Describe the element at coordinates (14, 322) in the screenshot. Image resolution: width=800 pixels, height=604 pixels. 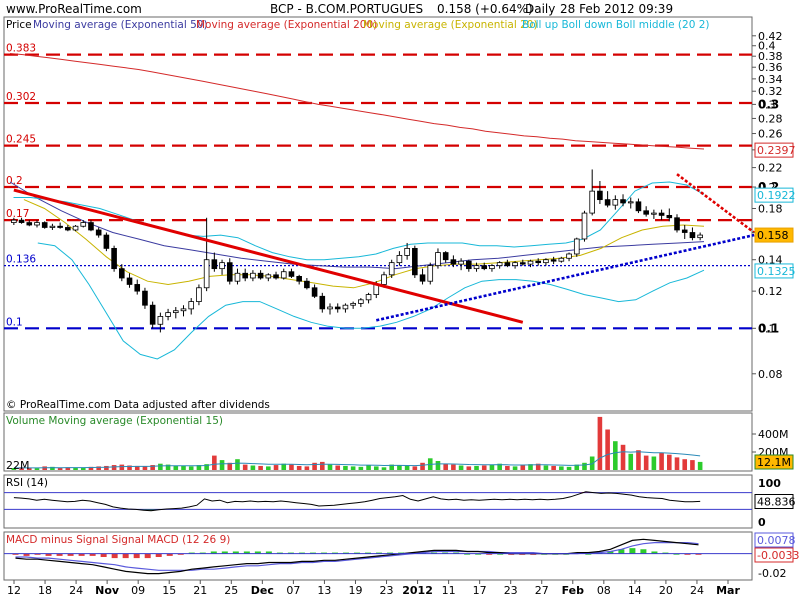
I see `level-label: 0.1` at that location.